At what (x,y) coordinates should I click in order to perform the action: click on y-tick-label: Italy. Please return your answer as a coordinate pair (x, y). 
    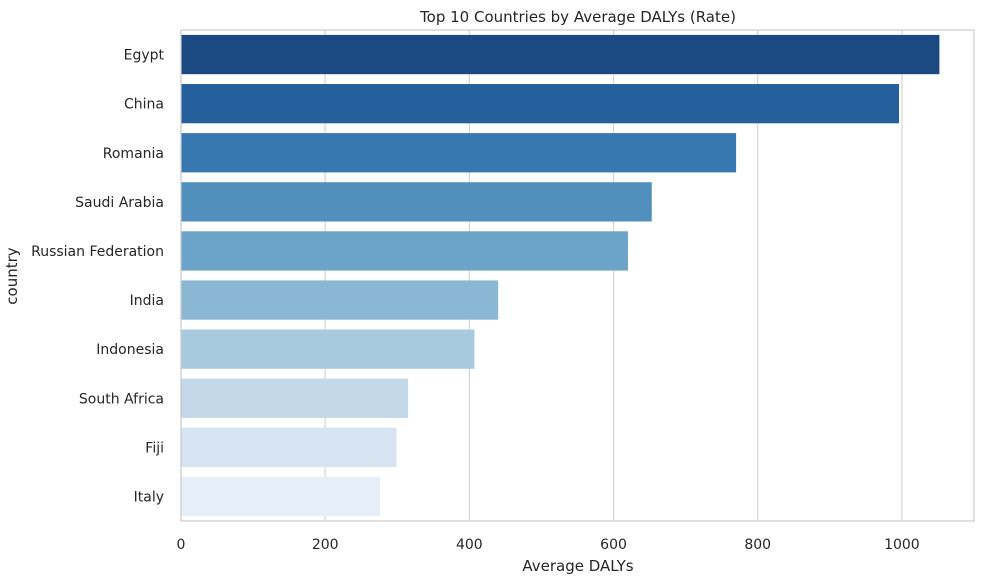
    Looking at the image, I should click on (149, 497).